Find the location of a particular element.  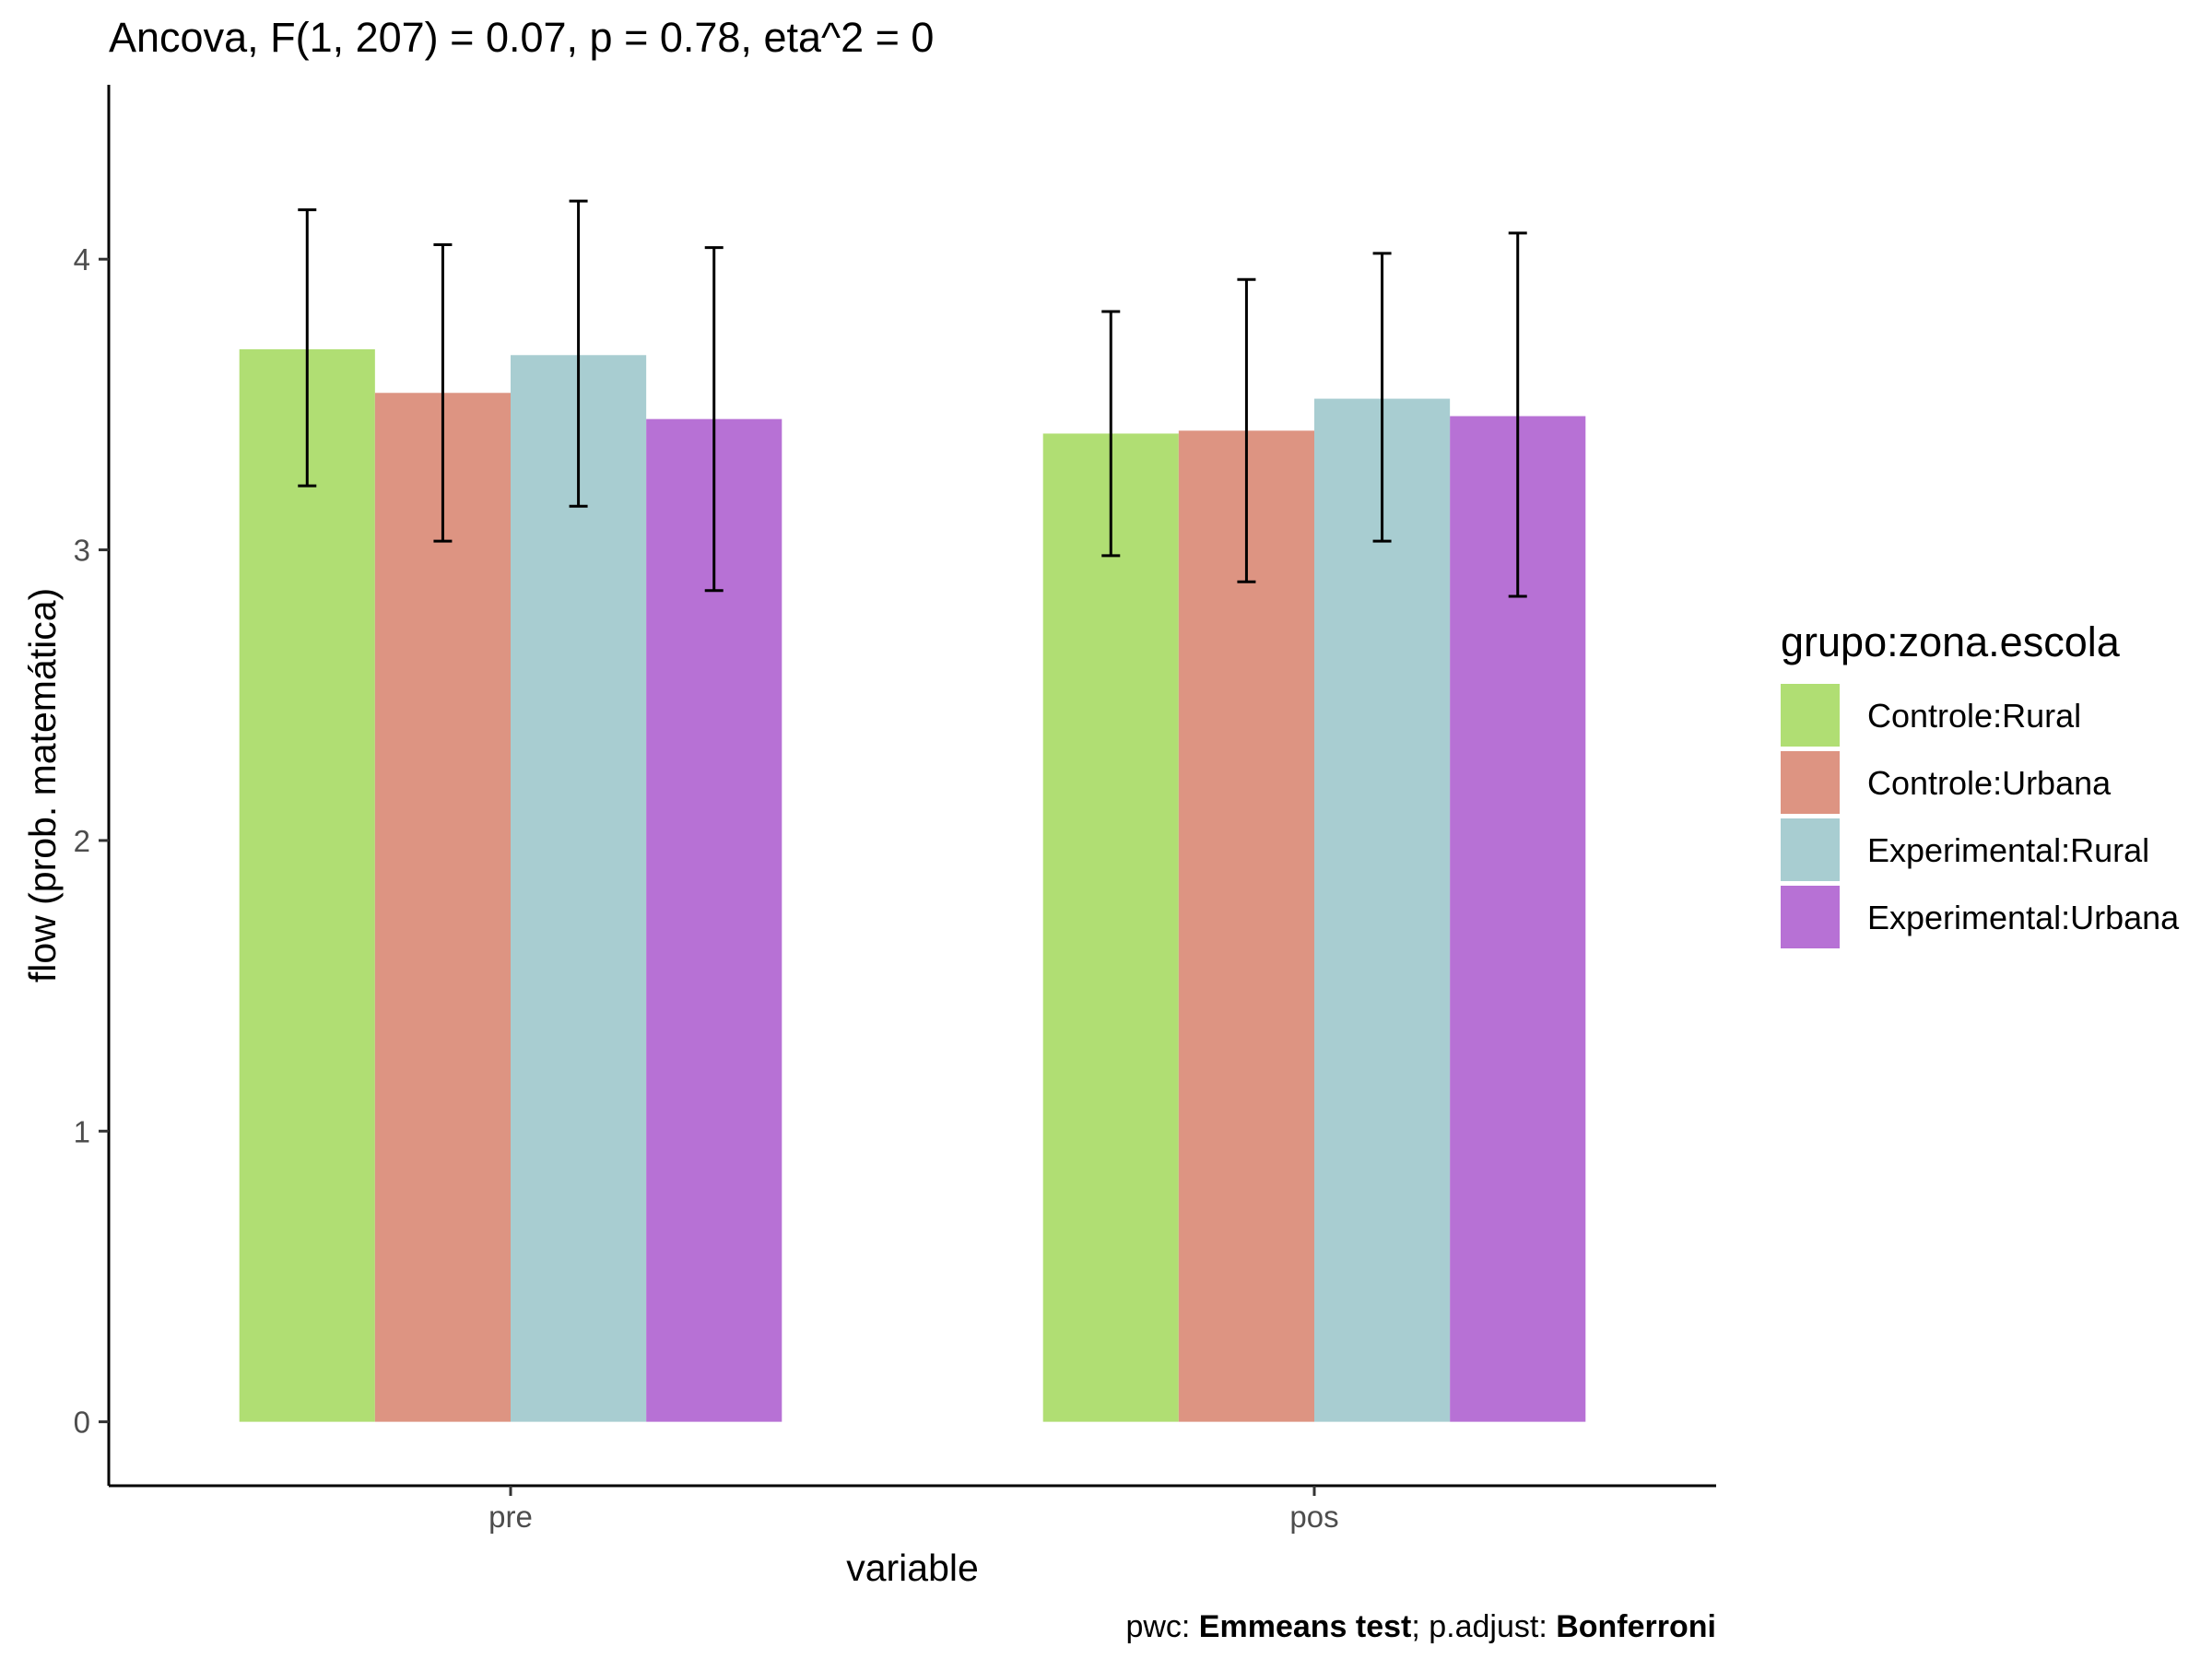

legend-label-1: Controle:Rural is located at coordinates (1974, 716).